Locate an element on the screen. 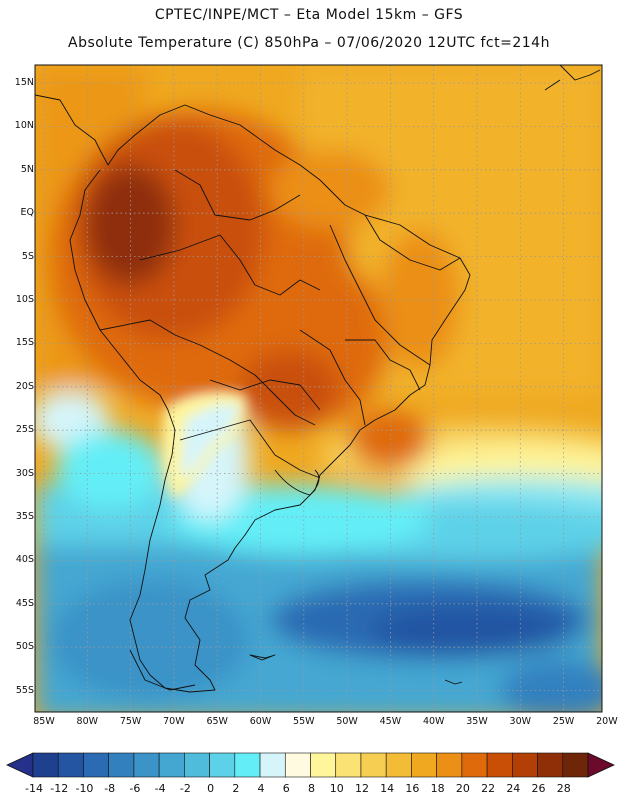  latitude-label: 10S is located at coordinates (24, 299).